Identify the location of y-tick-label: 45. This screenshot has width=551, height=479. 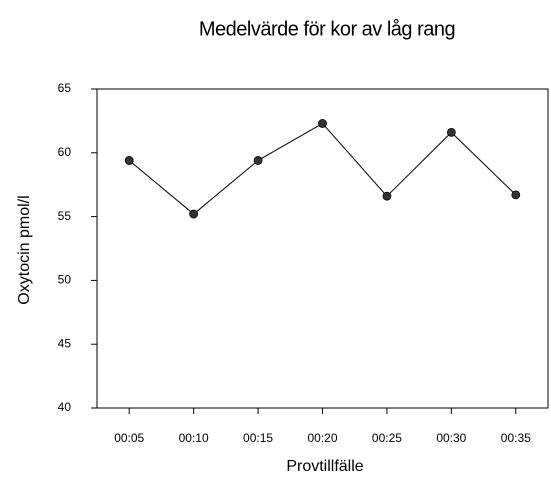
(65, 343).